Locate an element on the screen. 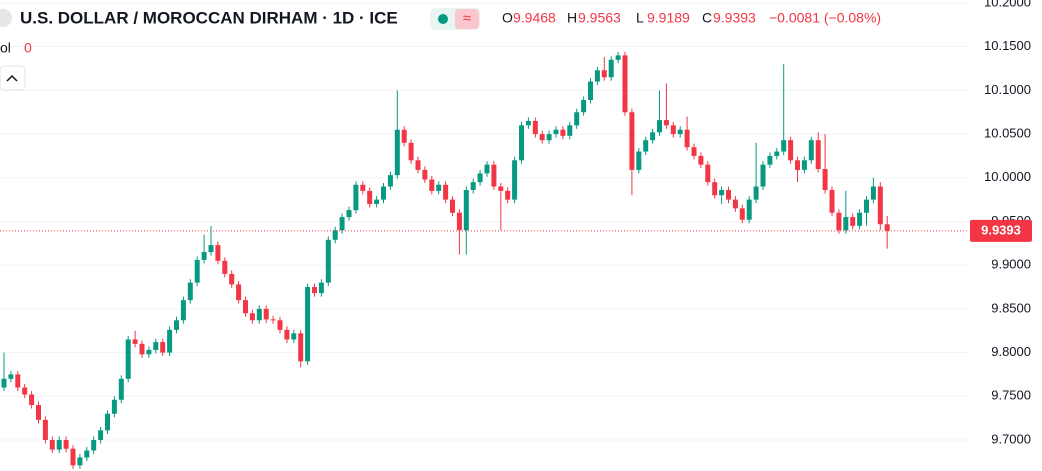 The height and width of the screenshot is (471, 1042). last-price-box is located at coordinates (1001, 230).